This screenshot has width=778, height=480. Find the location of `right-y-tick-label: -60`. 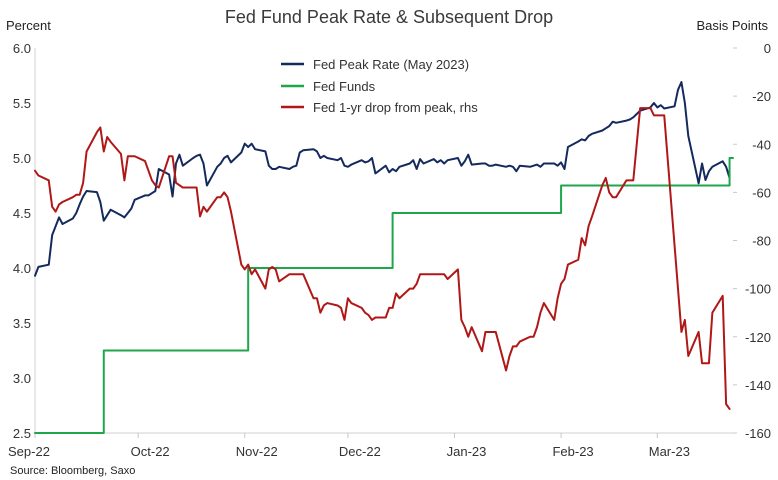

right-y-tick-label: -60 is located at coordinates (761, 192).